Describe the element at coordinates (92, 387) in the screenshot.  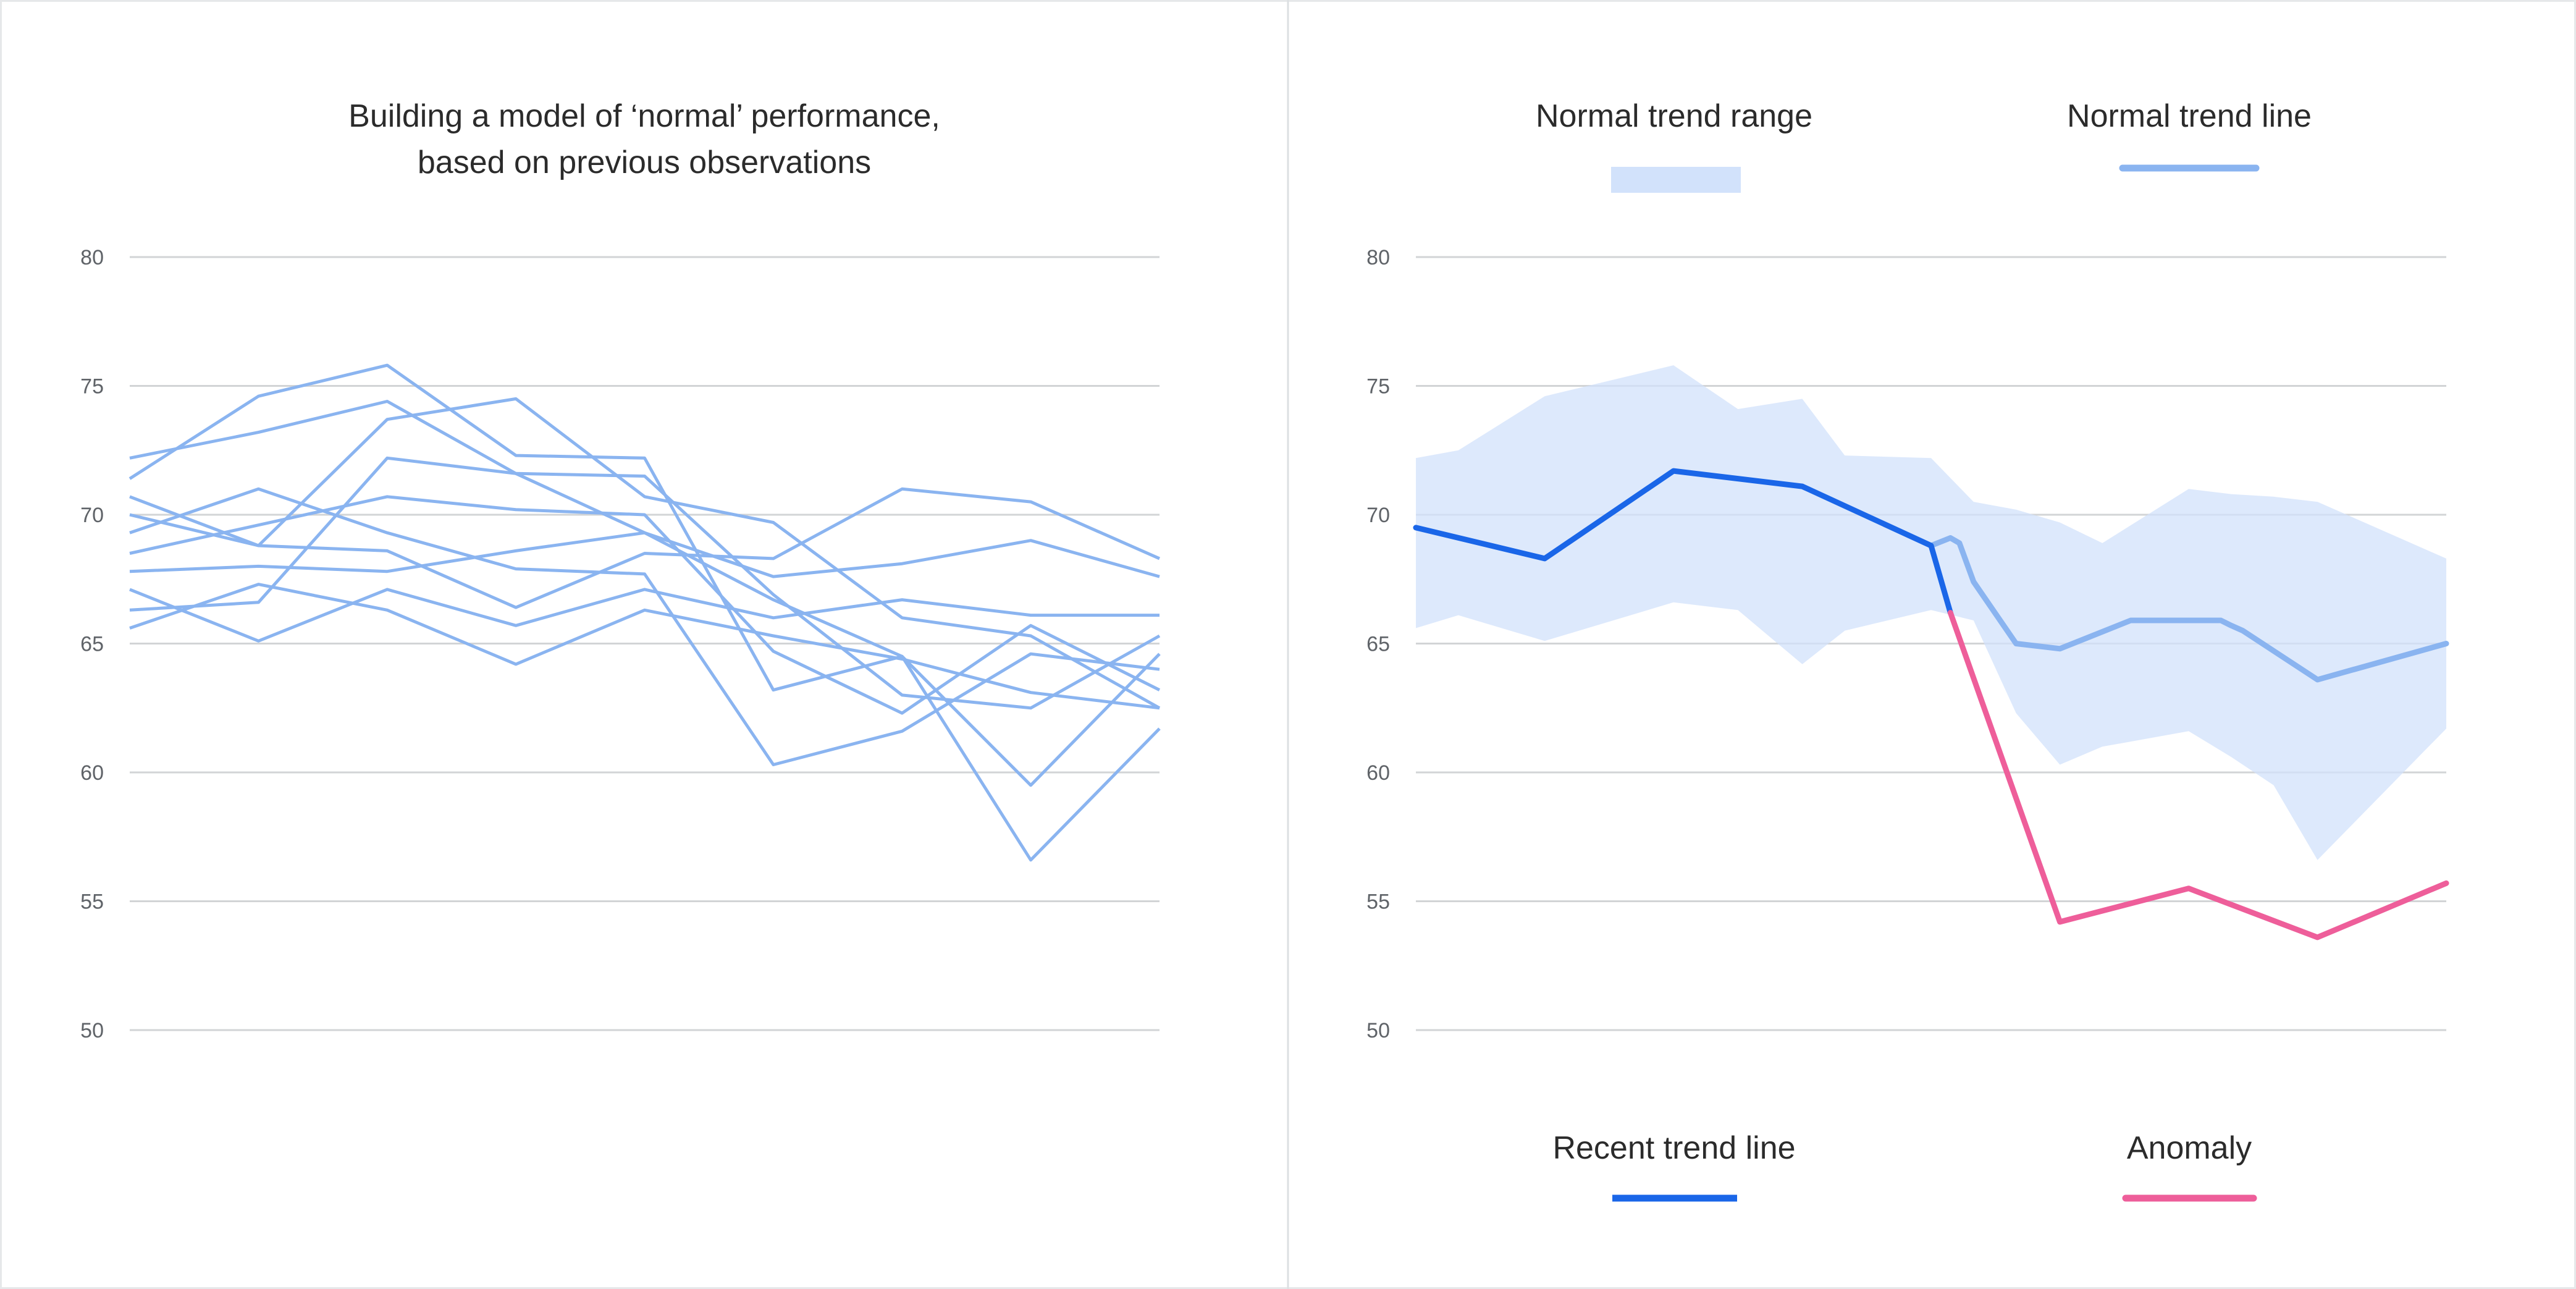
I see `left-y-tick-75: 75` at that location.